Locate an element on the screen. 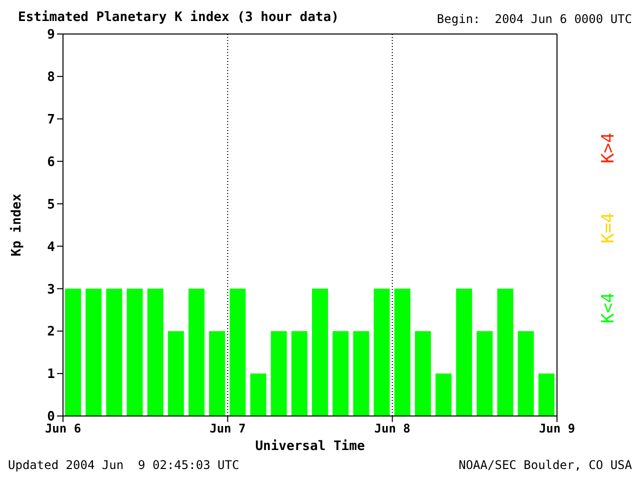 This screenshot has width=640, height=480. y-axis-title: Kp index is located at coordinates (17, 225).